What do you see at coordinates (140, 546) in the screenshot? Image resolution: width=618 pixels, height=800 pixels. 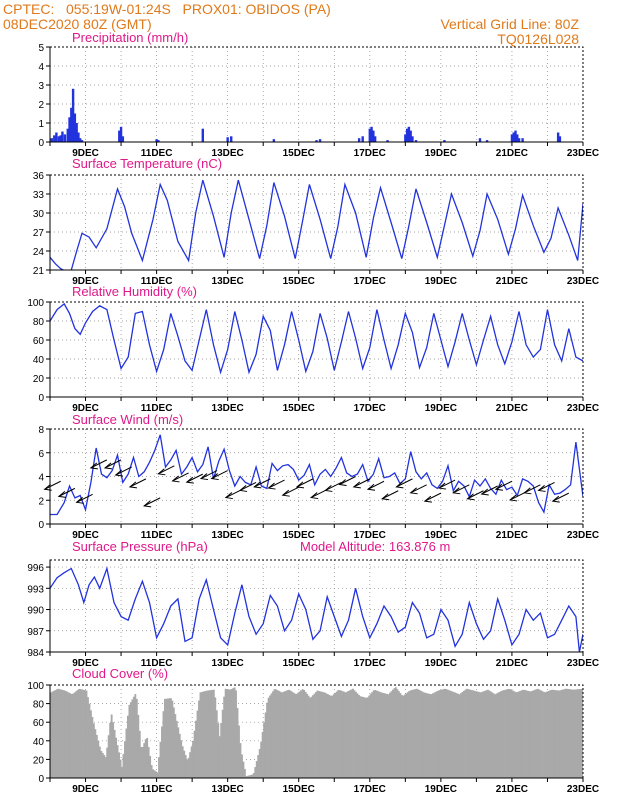 I see `panel-title: Surface Pressure (hPa)` at bounding box center [140, 546].